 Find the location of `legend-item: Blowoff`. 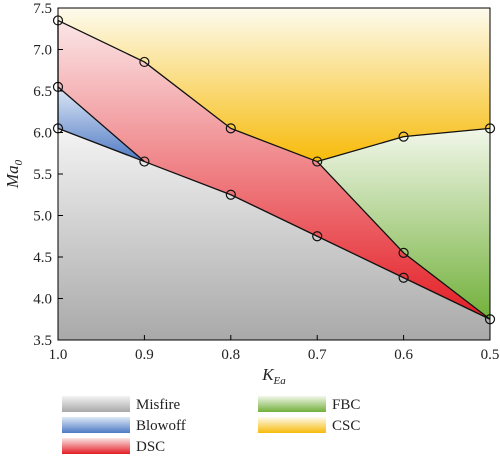

legend-item: Blowoff is located at coordinates (124, 425).